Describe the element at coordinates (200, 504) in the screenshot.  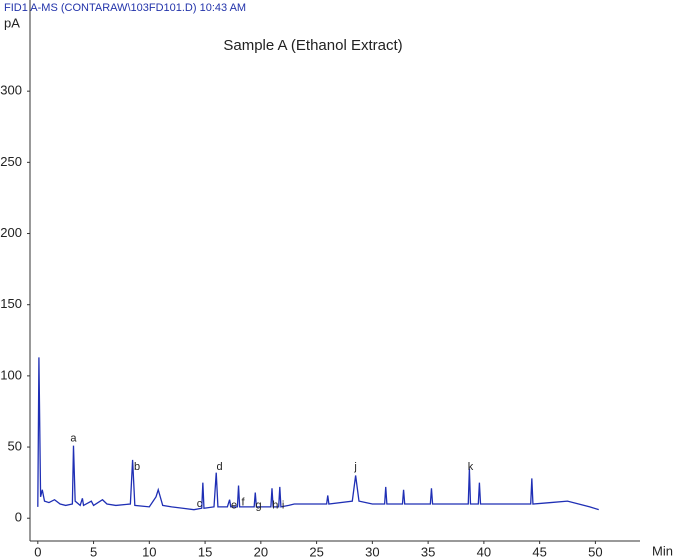
I see `peak-label: c` at that location.